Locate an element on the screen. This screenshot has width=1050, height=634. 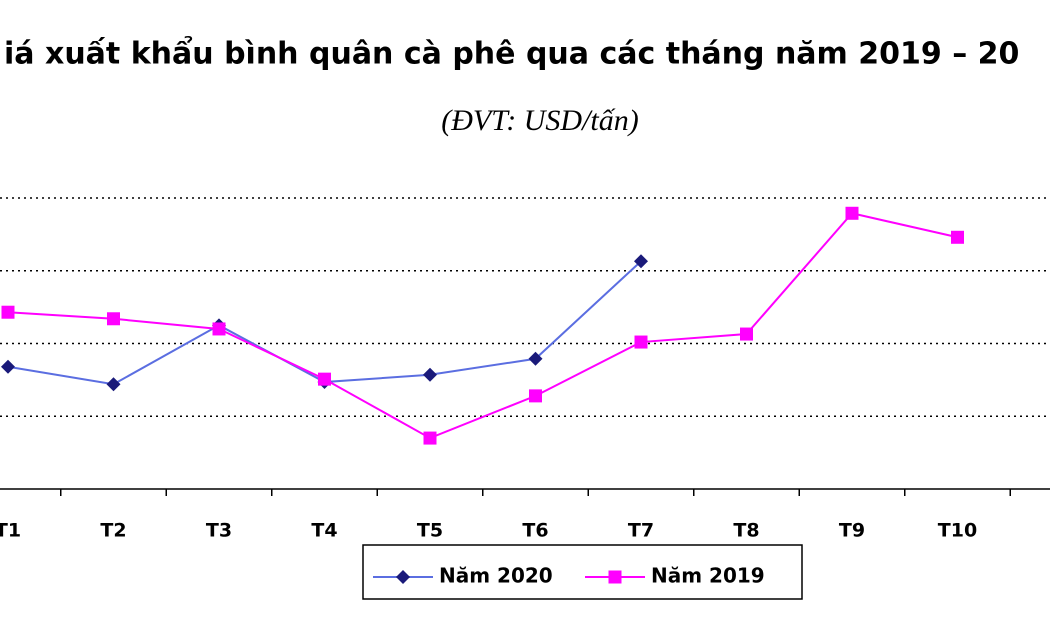
x-tick-label: T7 is located at coordinates (641, 531).